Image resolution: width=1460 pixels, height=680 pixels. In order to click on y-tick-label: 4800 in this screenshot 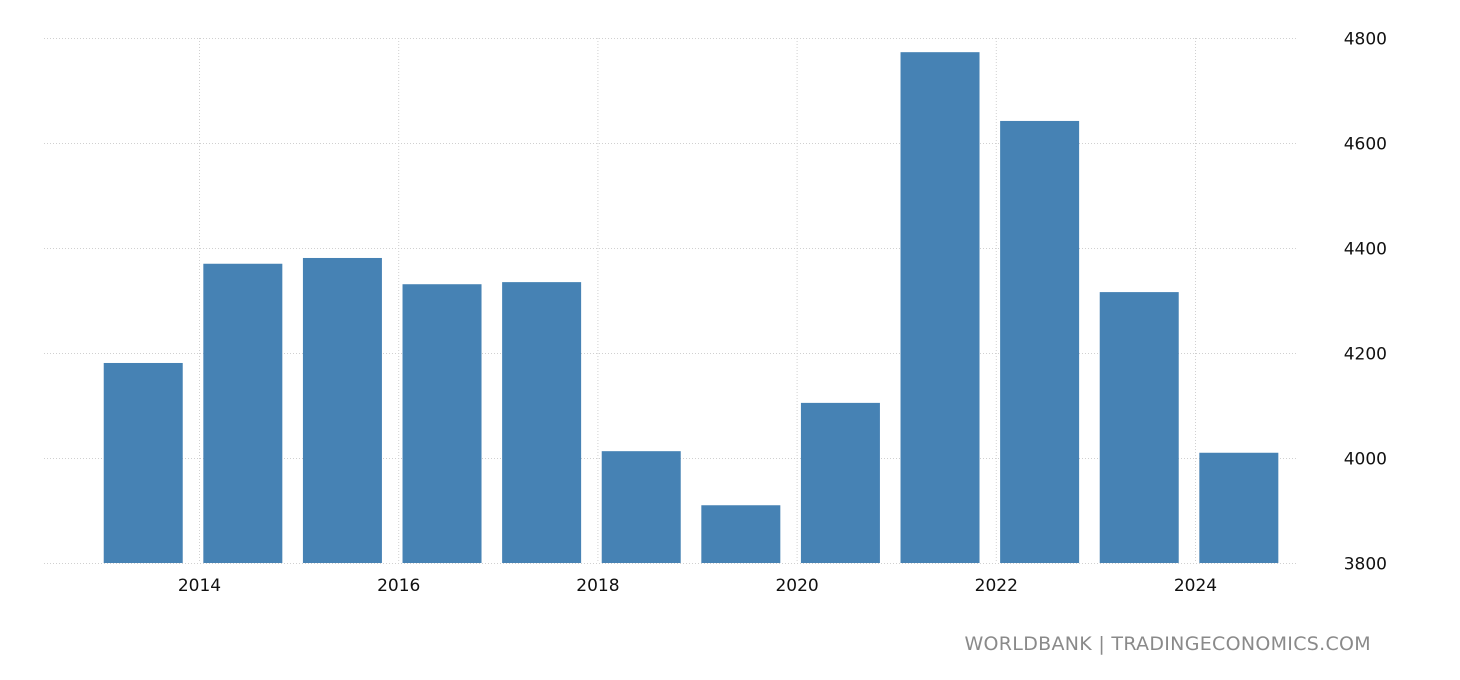, I will do `click(1365, 40)`.